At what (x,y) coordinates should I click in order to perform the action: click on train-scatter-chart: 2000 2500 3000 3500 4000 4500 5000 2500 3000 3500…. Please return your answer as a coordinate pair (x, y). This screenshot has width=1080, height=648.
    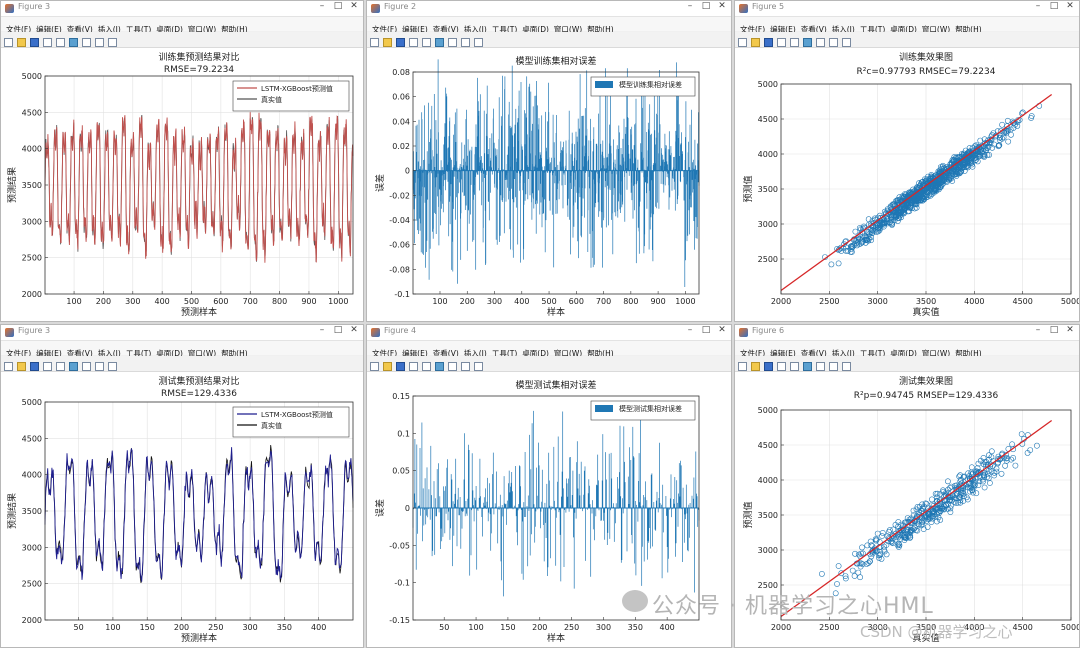
    Looking at the image, I should click on (907, 184).